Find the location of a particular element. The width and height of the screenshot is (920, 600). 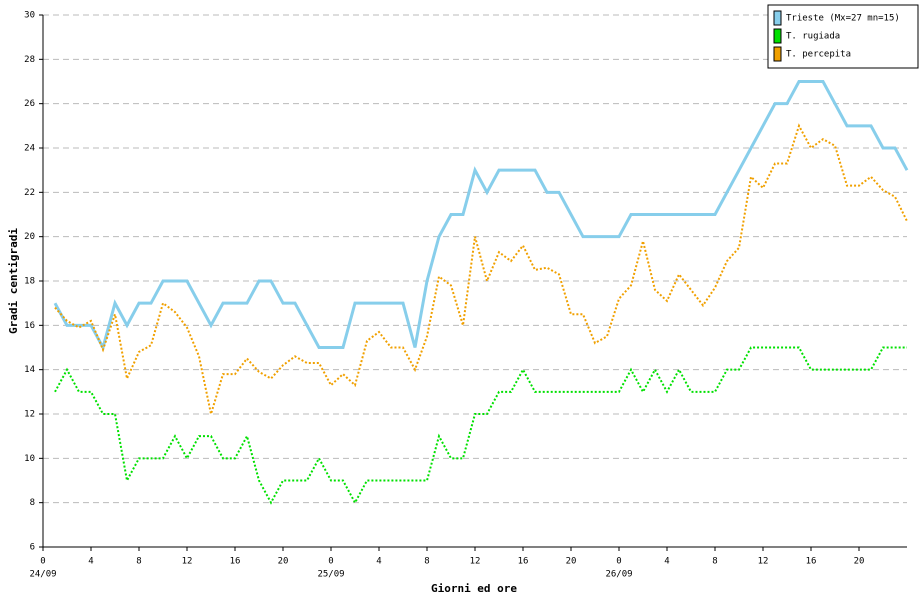

y-tick-label: 14 is located at coordinates (29, 370).